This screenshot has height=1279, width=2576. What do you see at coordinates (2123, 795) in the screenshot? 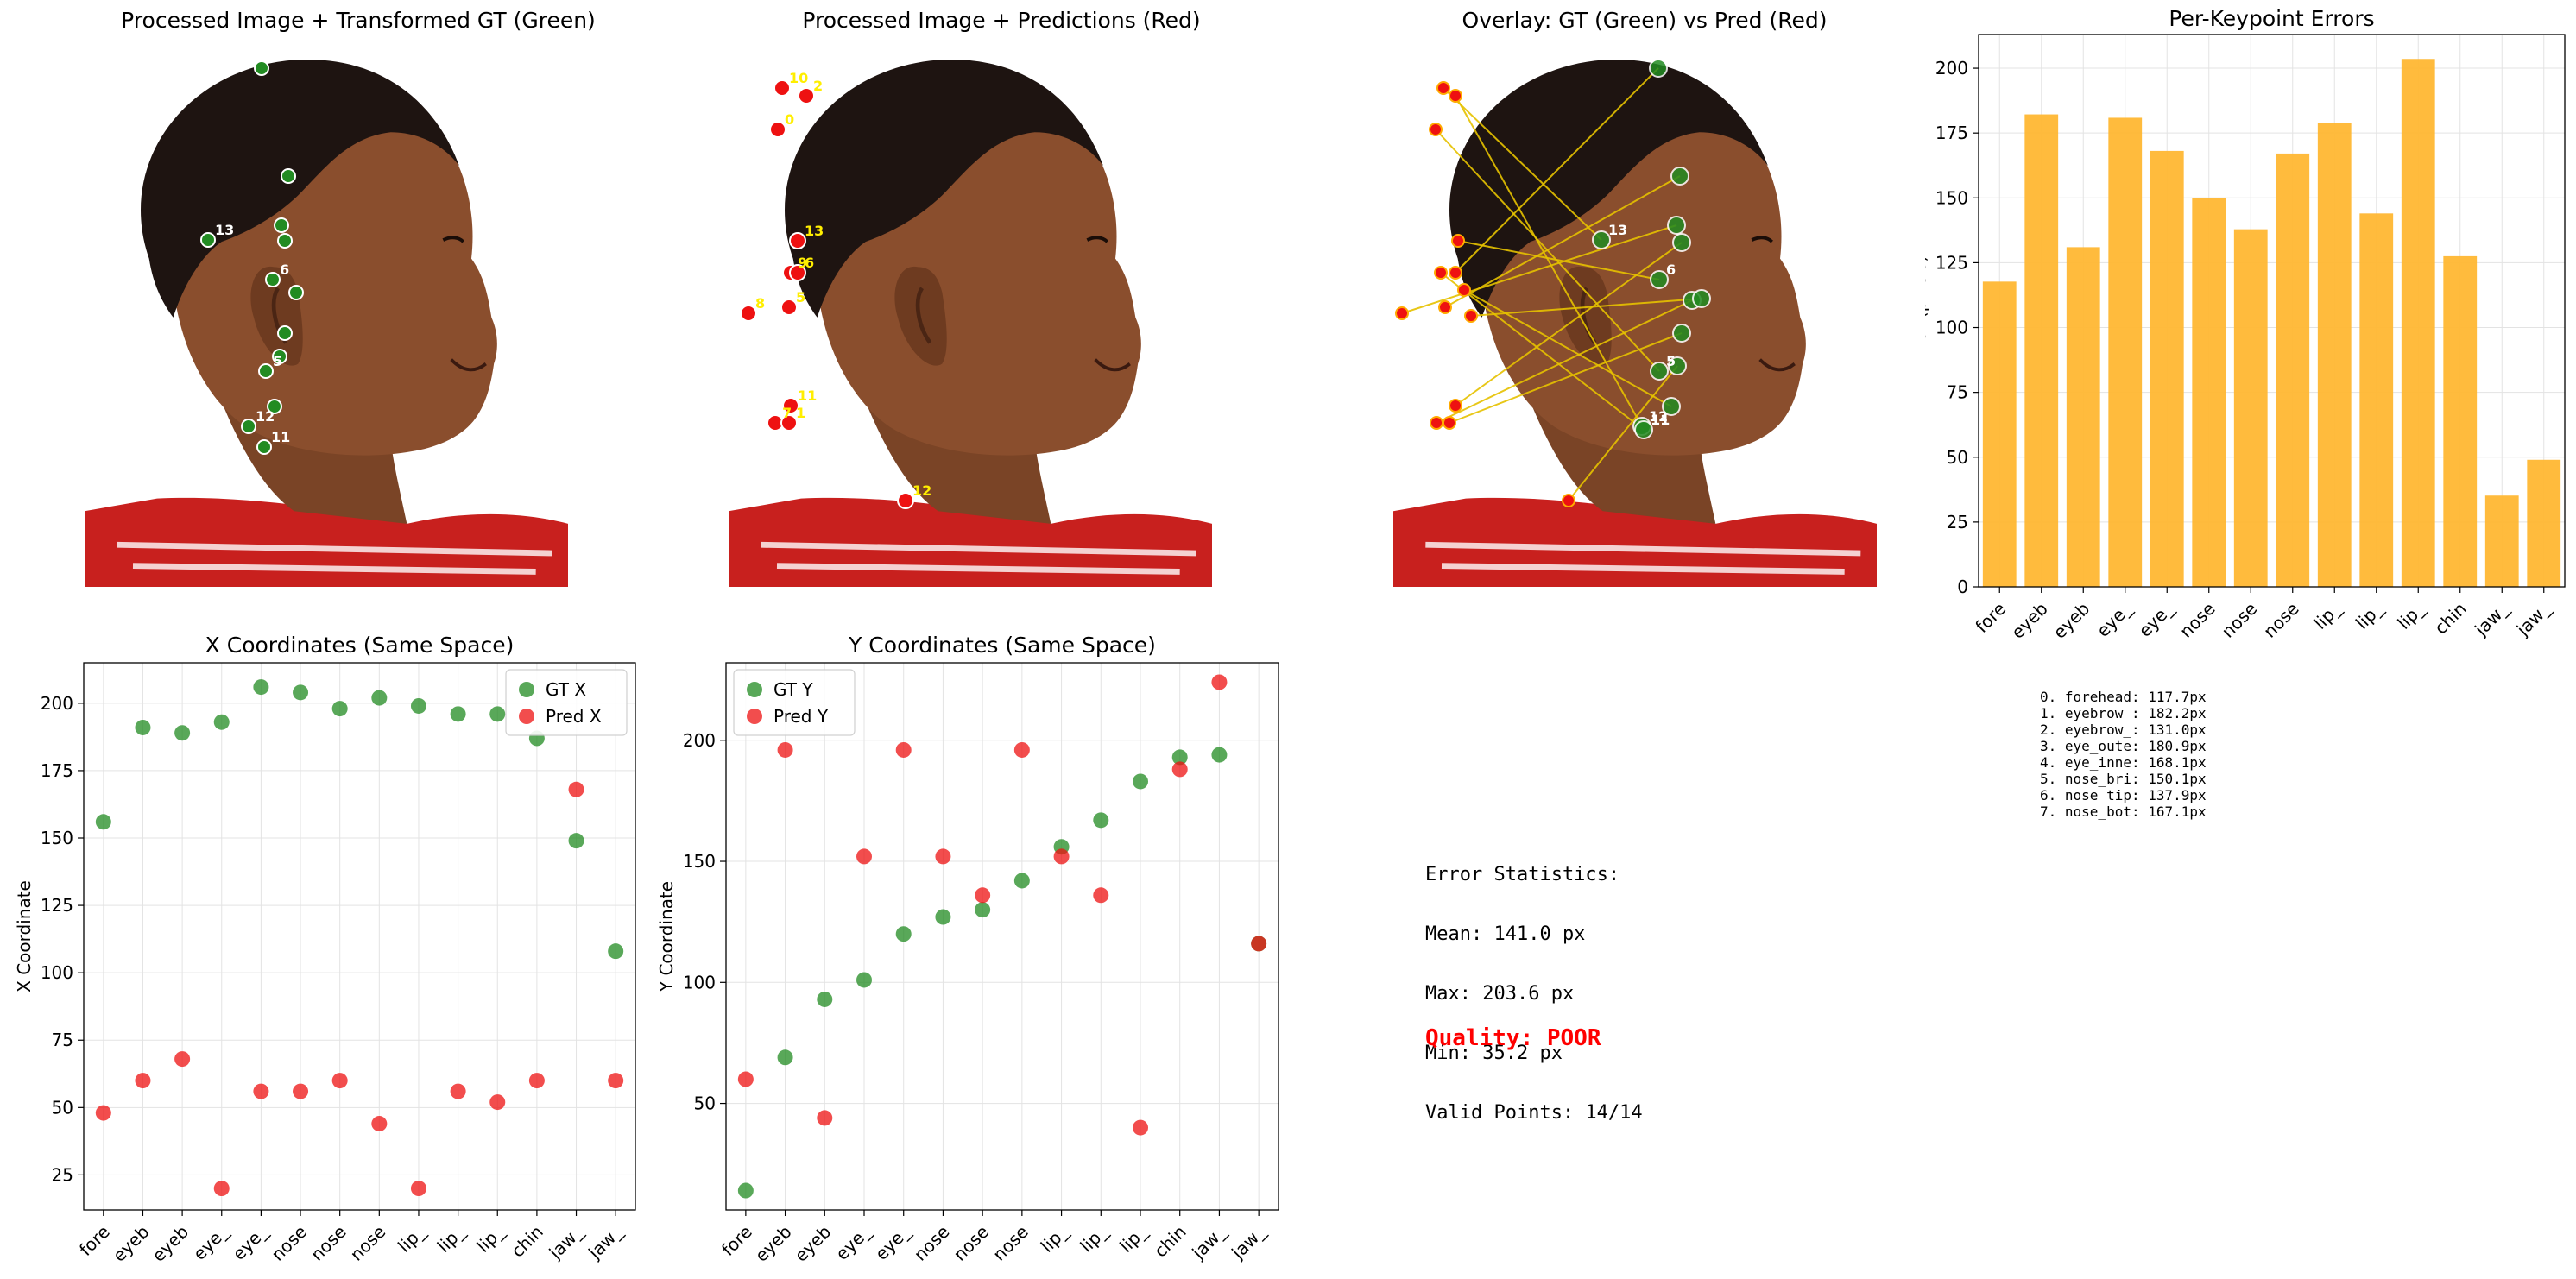
I see `error-list-item: 6. nose_tip: 137.9px` at bounding box center [2123, 795].